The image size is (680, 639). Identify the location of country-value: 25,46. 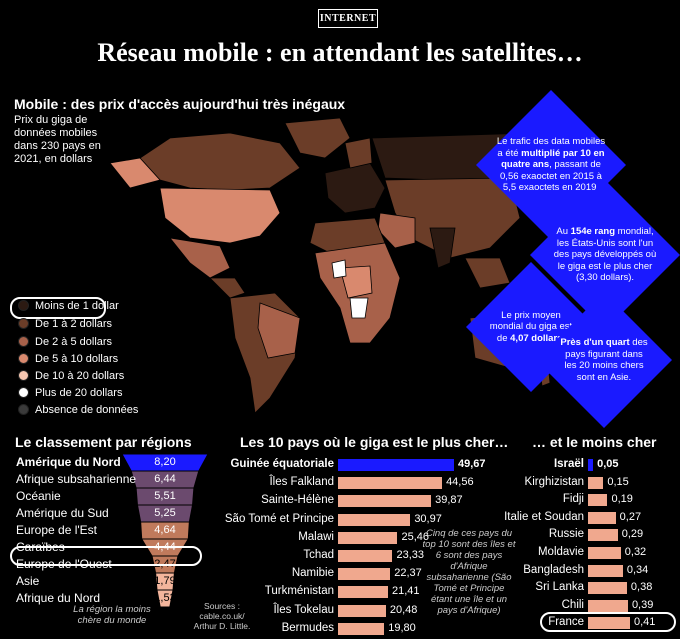
(415, 536).